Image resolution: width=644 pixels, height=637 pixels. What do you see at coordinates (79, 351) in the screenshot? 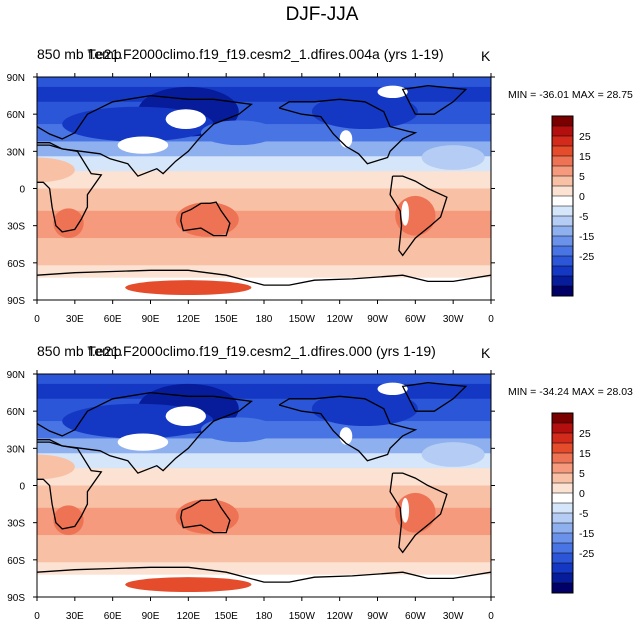
I see `panel-variable: 850 mb Temp` at bounding box center [79, 351].